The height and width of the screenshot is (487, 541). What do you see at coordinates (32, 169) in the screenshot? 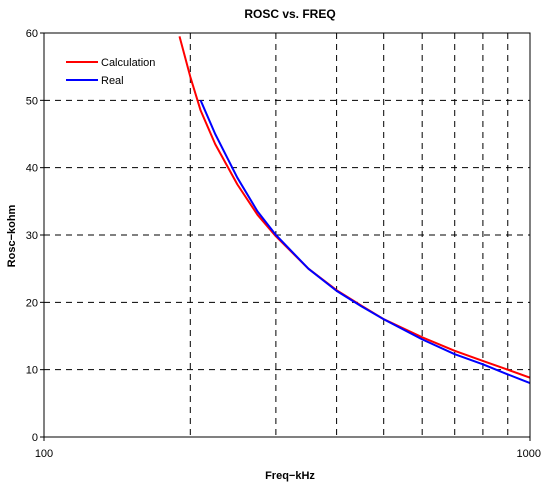
I see `y-tick-label: 40` at bounding box center [32, 169].